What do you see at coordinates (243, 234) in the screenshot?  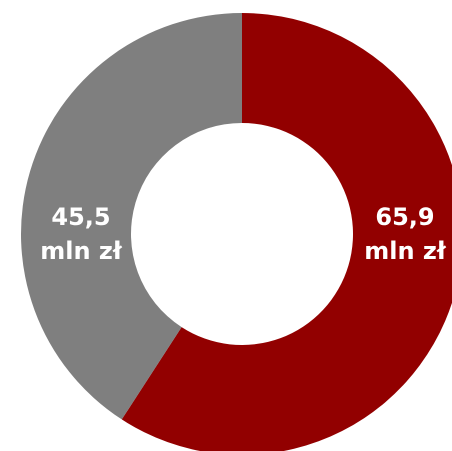 I see `donut-labels: 65,9 mln zł 45,5 mln zł` at bounding box center [243, 234].